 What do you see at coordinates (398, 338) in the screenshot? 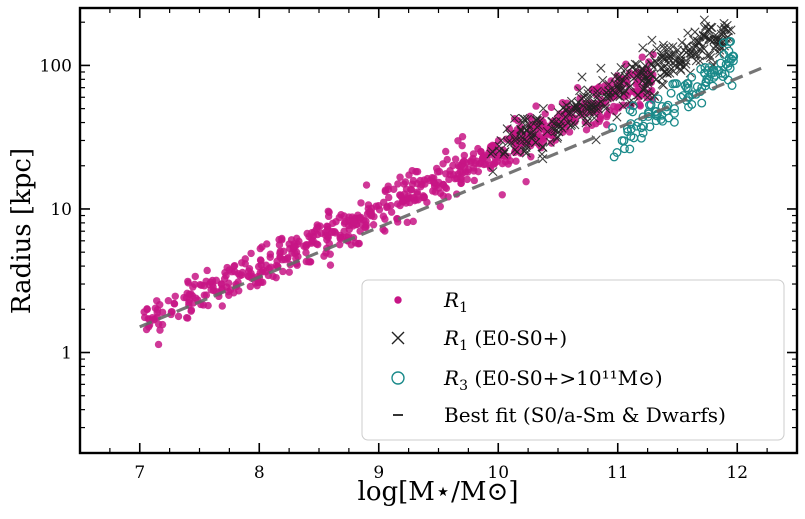
I see `legend-marker-x` at bounding box center [398, 338].